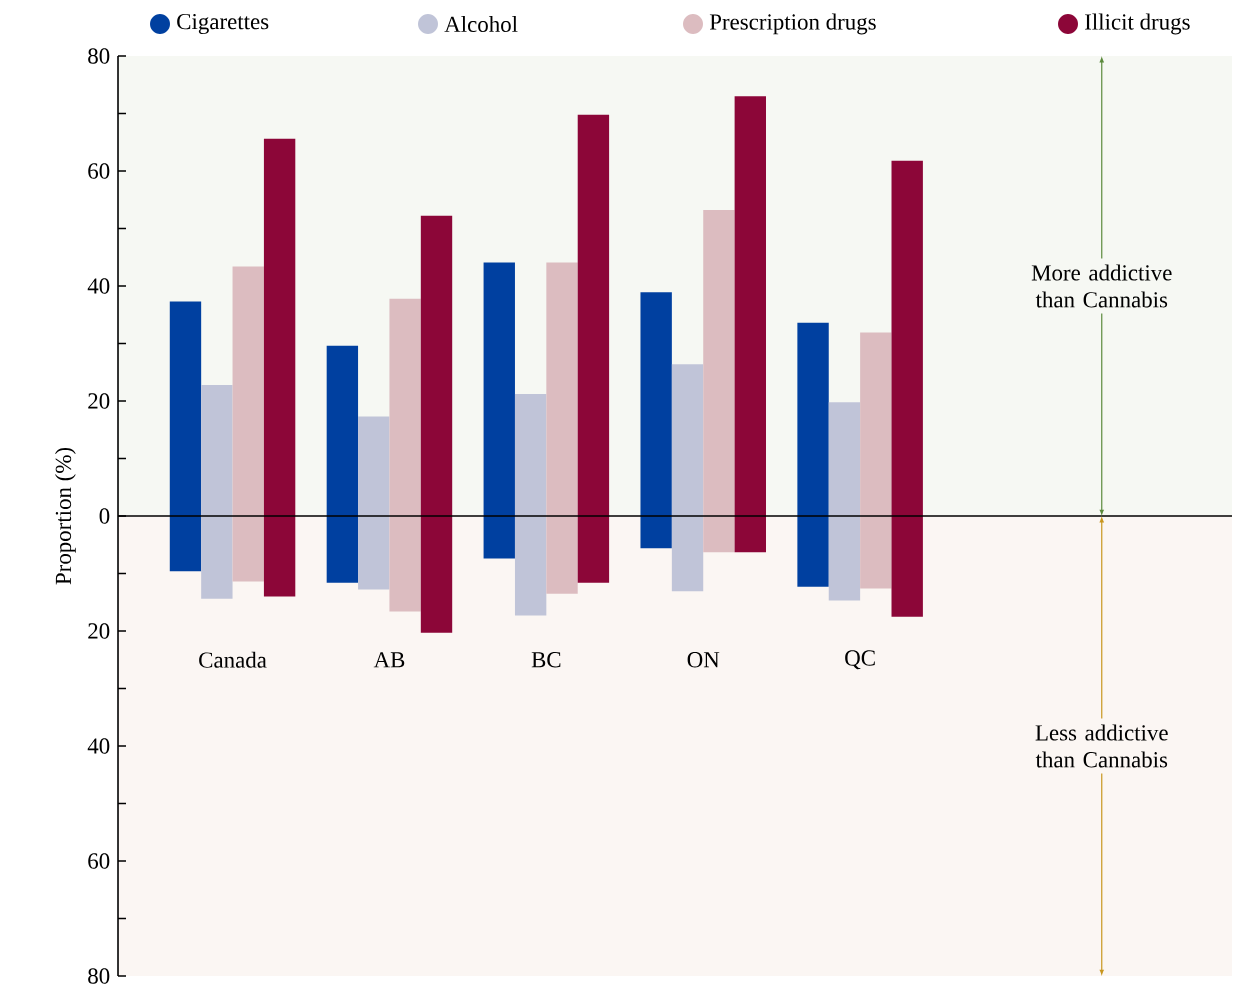  Describe the element at coordinates (860, 660) in the screenshot. I see `x-tick-label: QC` at that location.